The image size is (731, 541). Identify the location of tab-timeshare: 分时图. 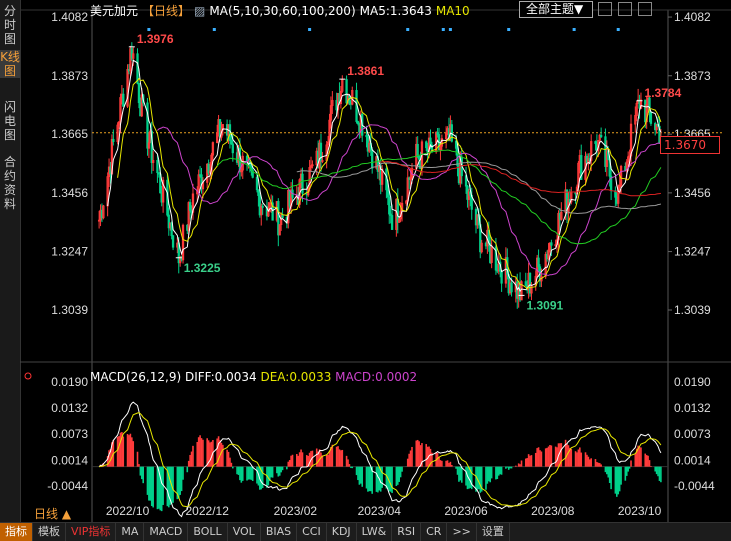
(10, 25).